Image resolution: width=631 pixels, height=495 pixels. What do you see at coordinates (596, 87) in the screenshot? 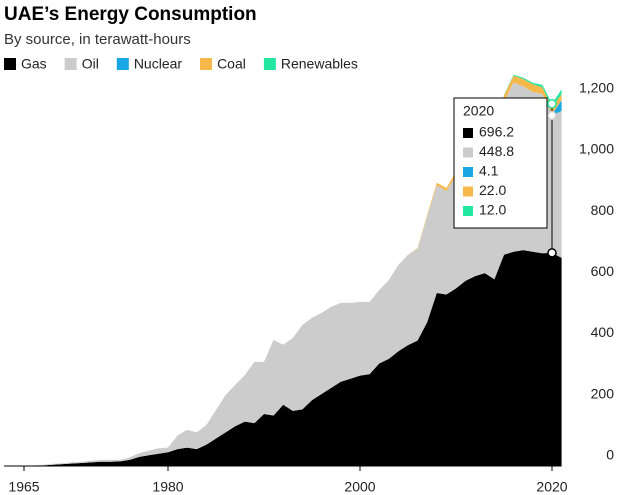
I see `y-tick-label: 1,200` at bounding box center [596, 87].